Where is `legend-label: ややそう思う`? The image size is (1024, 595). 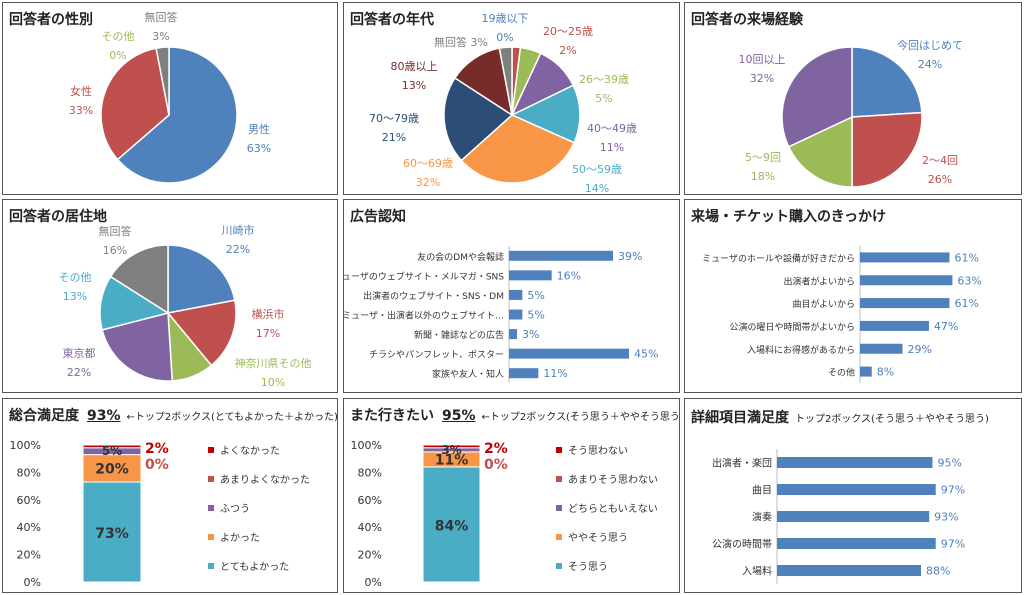 legend-label: ややそう思う is located at coordinates (598, 538).